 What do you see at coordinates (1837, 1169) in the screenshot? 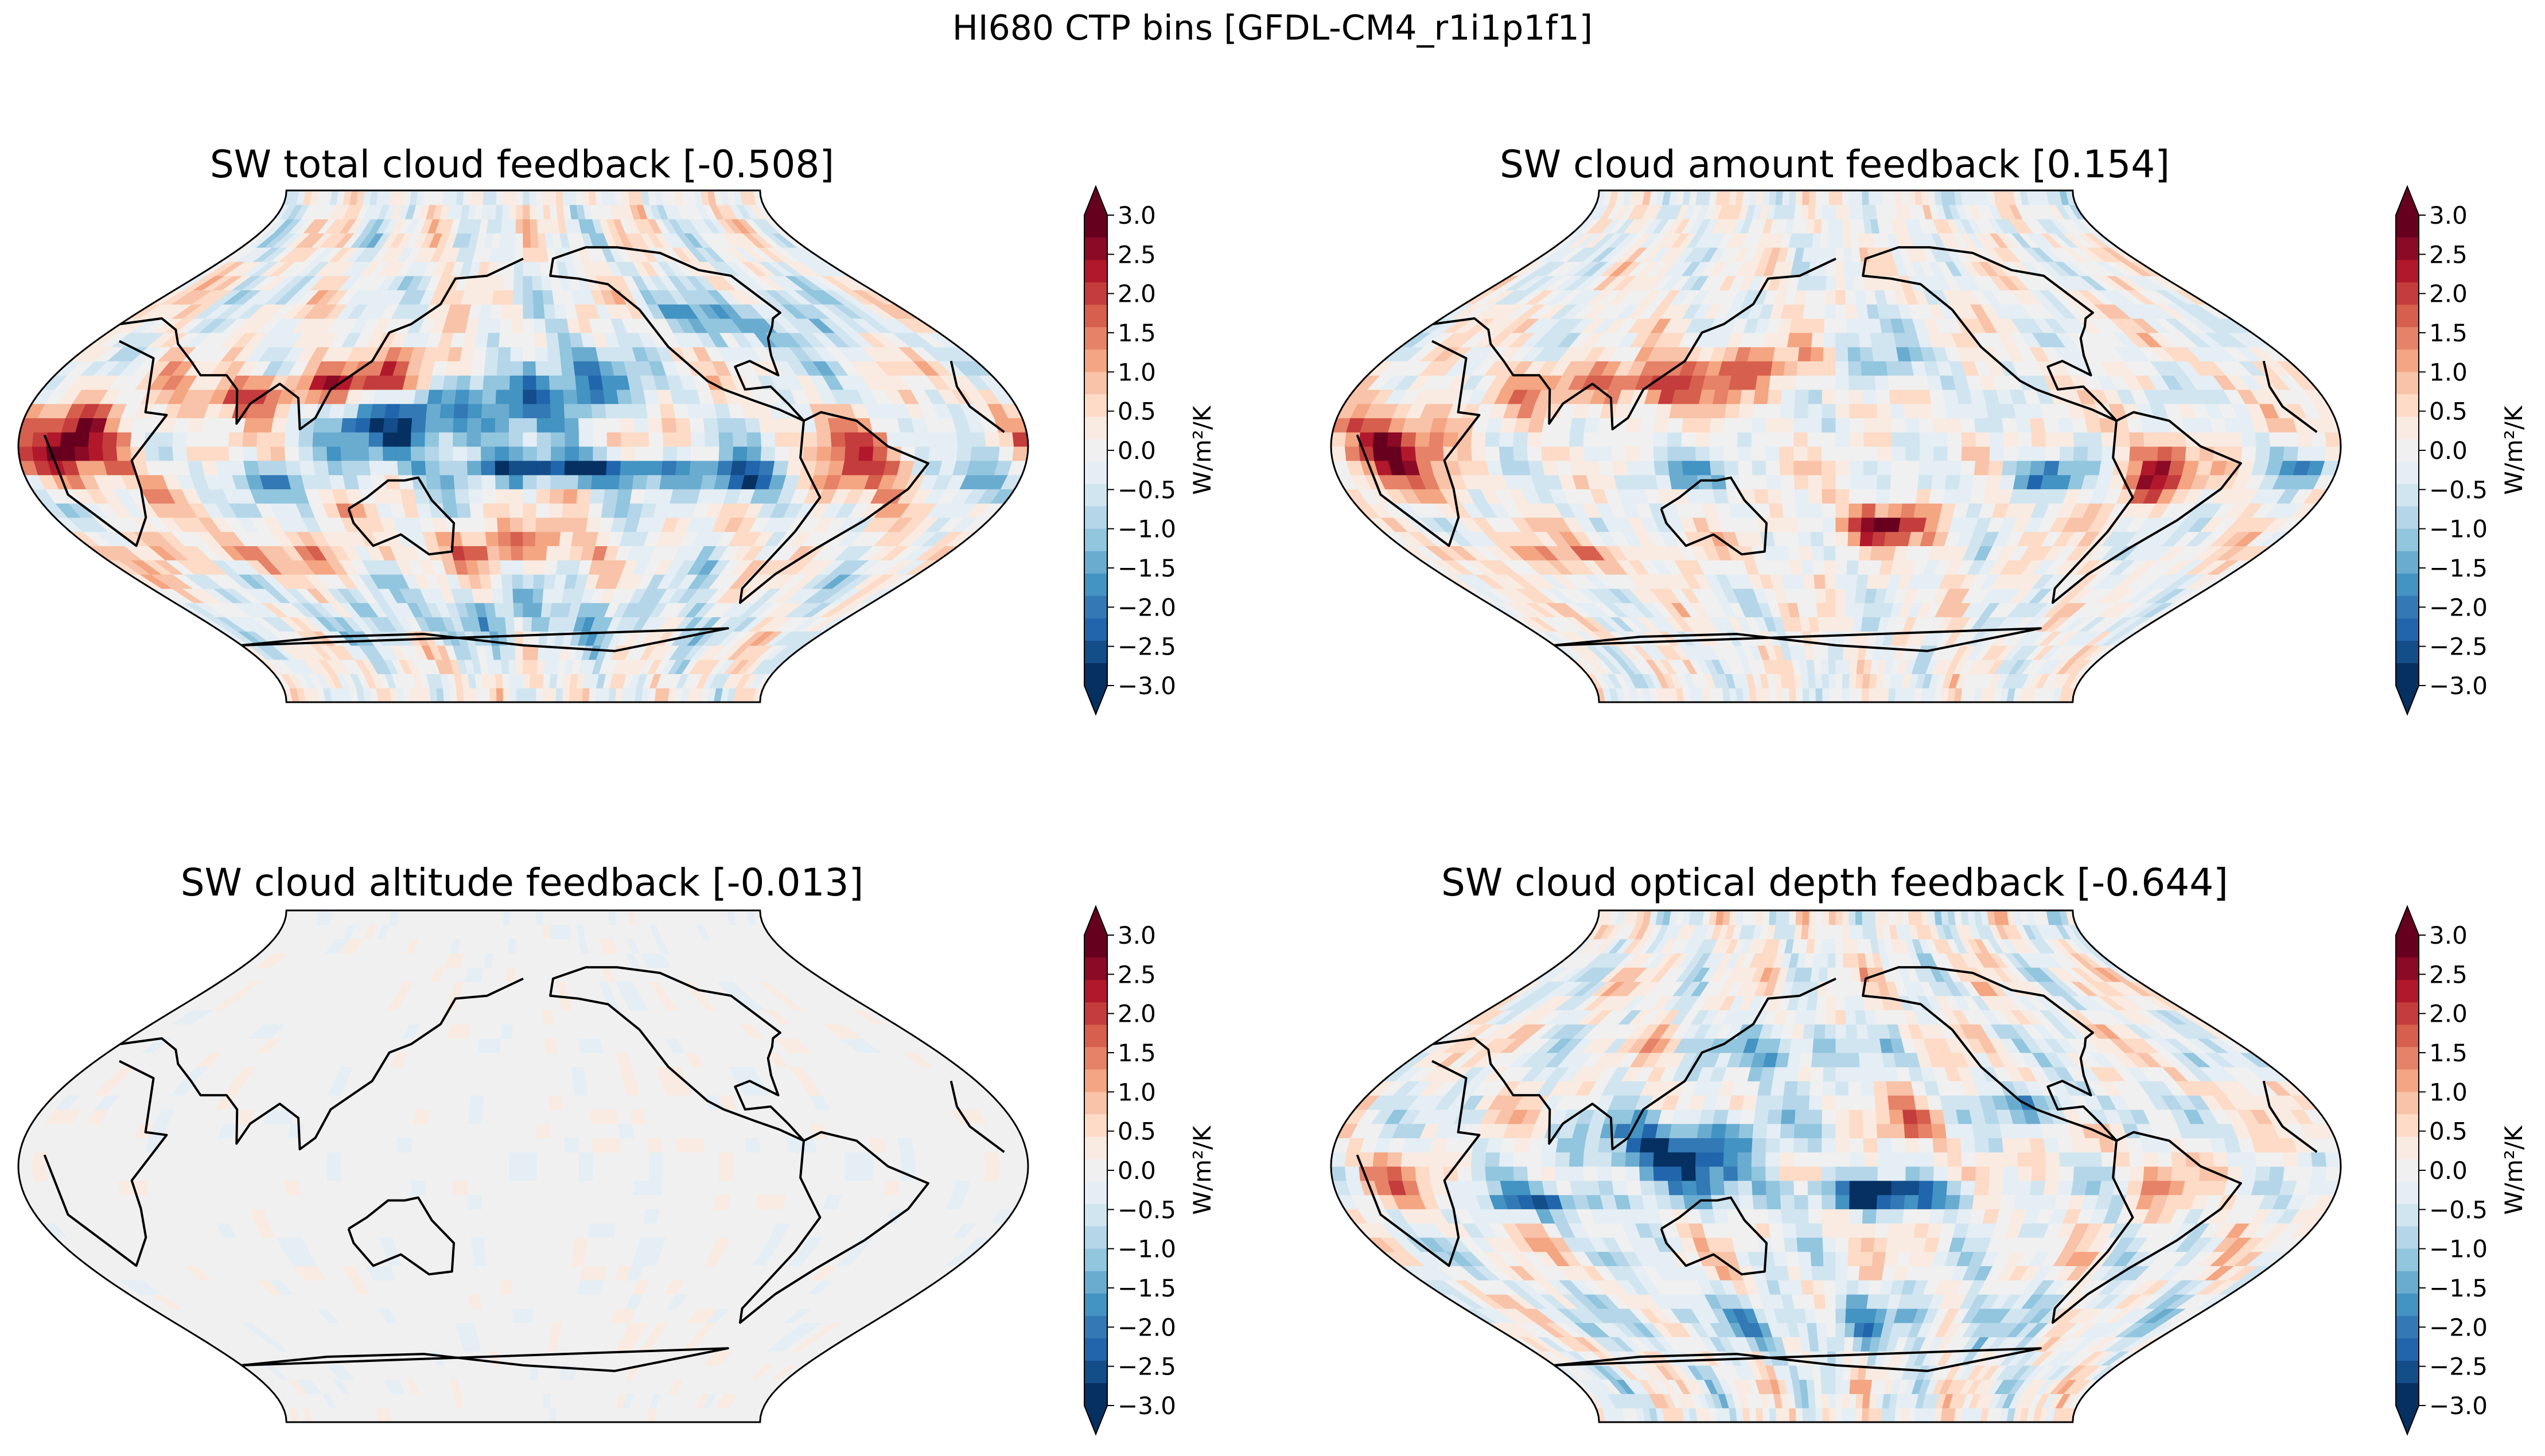
I see `coastlines` at bounding box center [1837, 1169].